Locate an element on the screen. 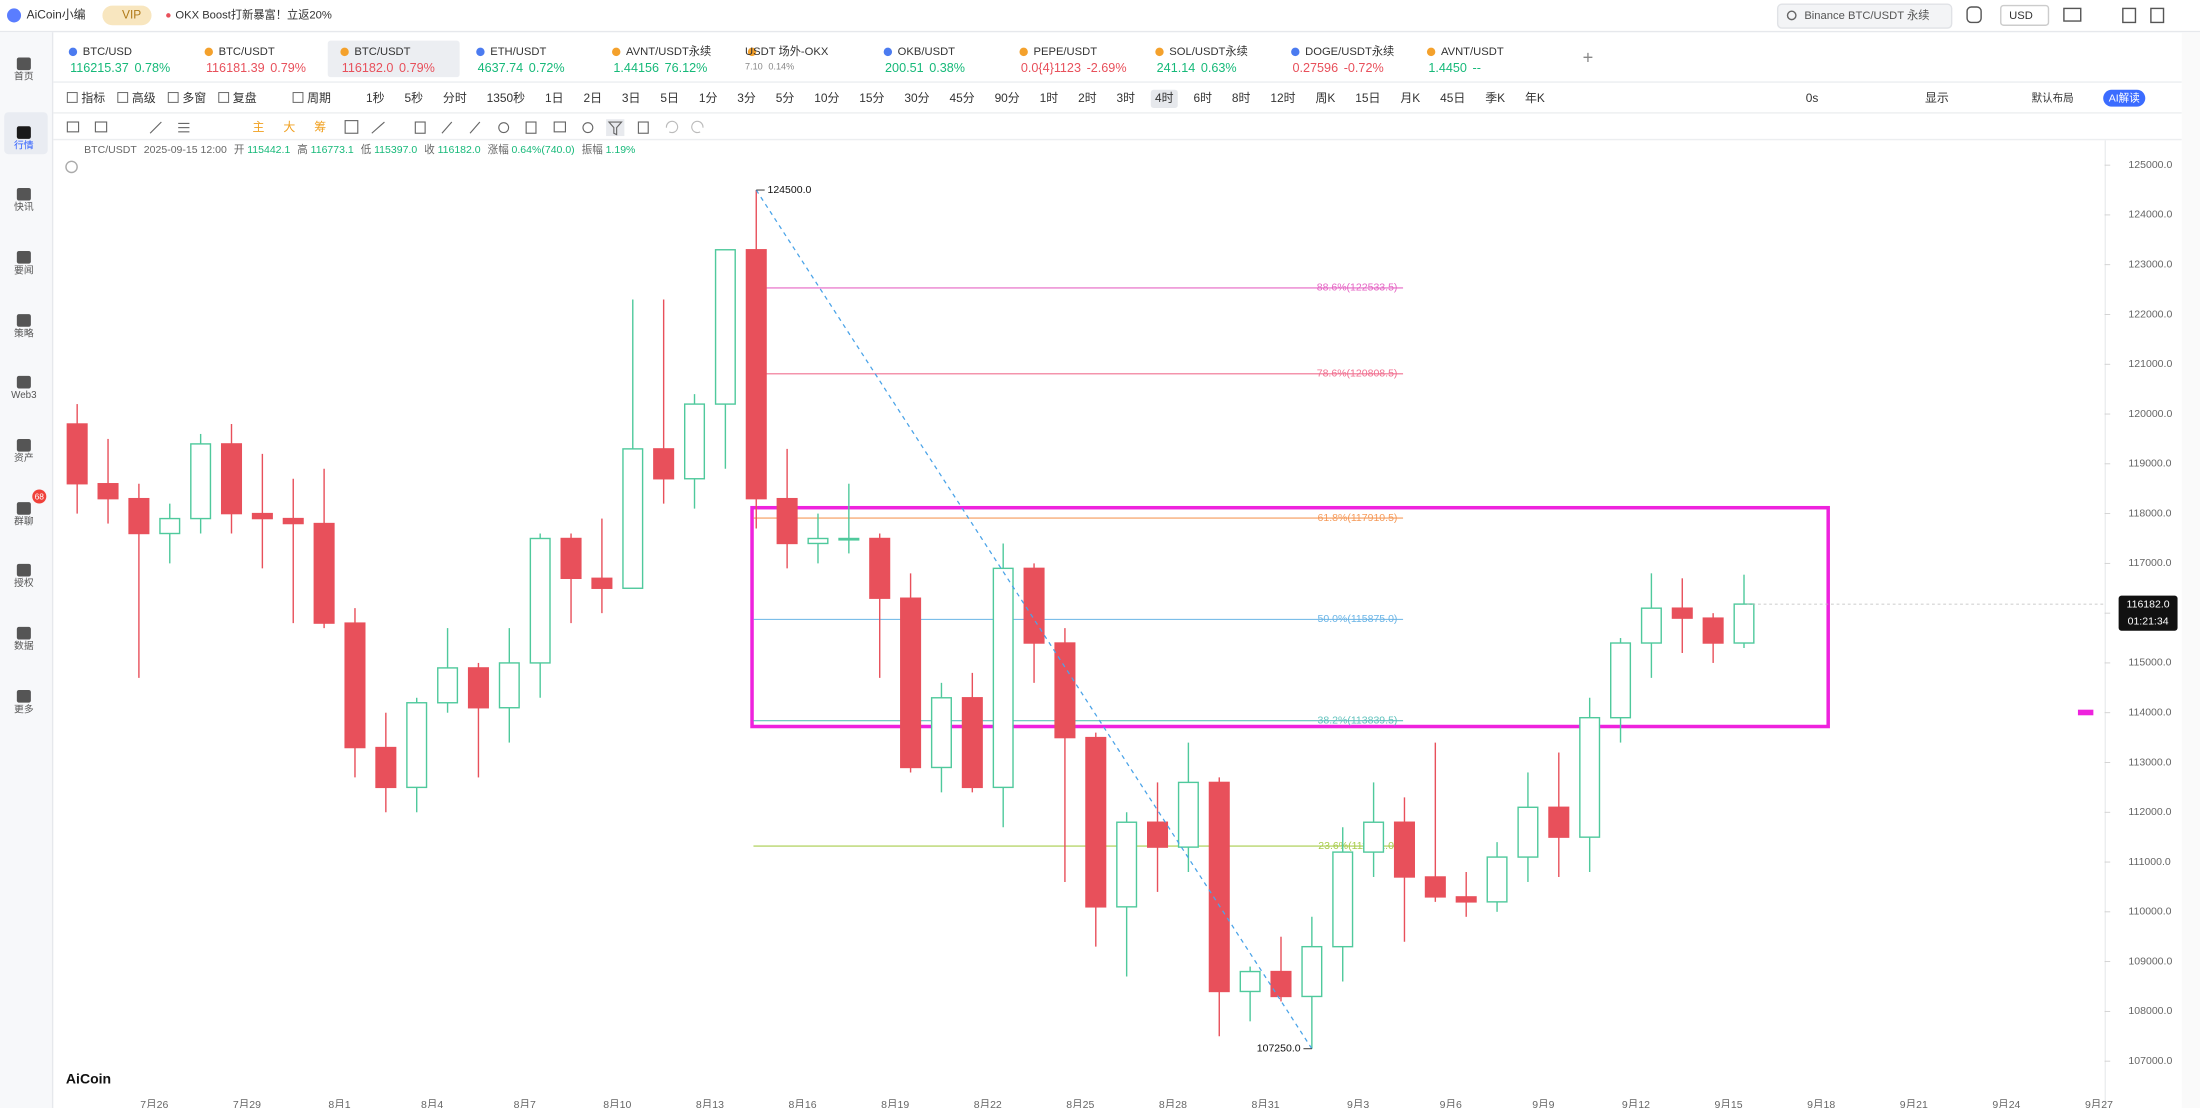  currency: USD is located at coordinates (2021, 16).